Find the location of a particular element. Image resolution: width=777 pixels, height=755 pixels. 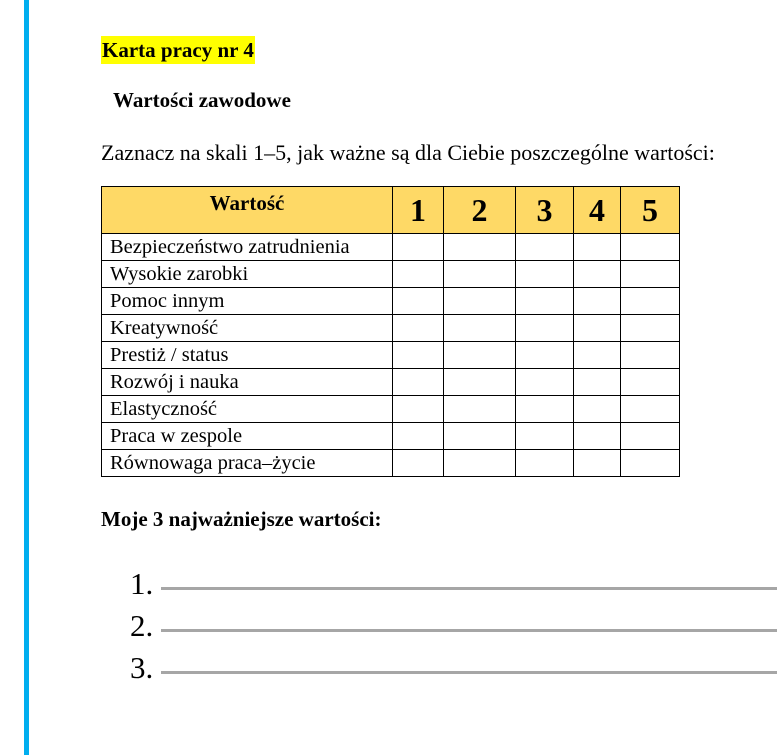

table-row: Równowaga praca–życie is located at coordinates (390, 463).